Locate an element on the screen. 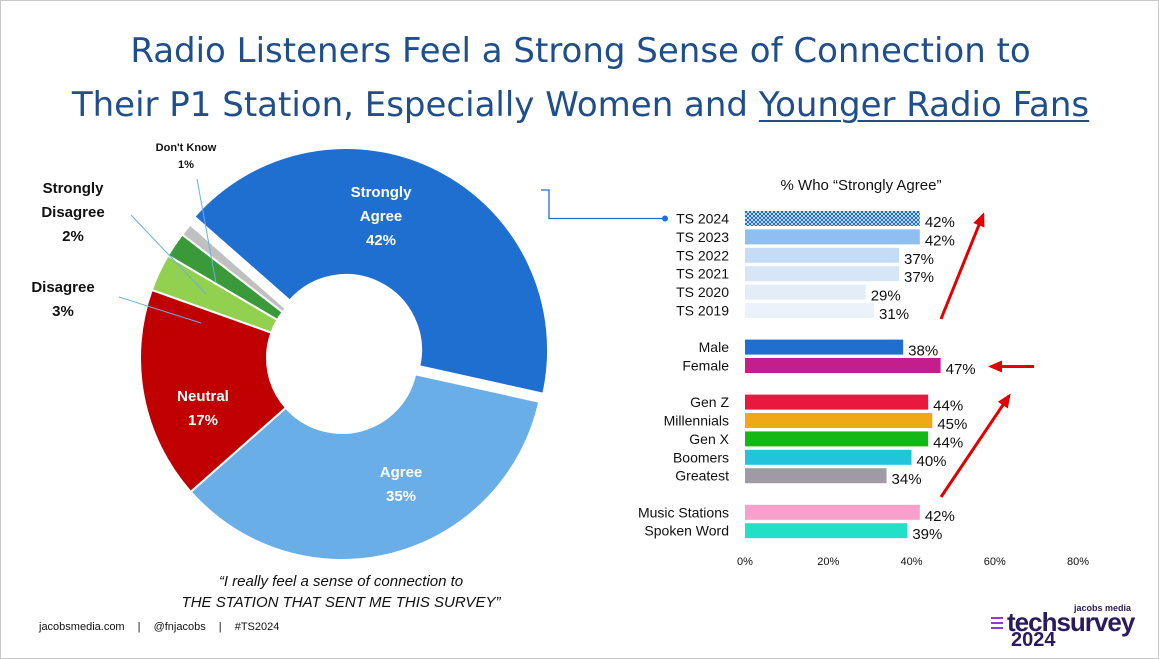  bar-greatest is located at coordinates (816, 476).